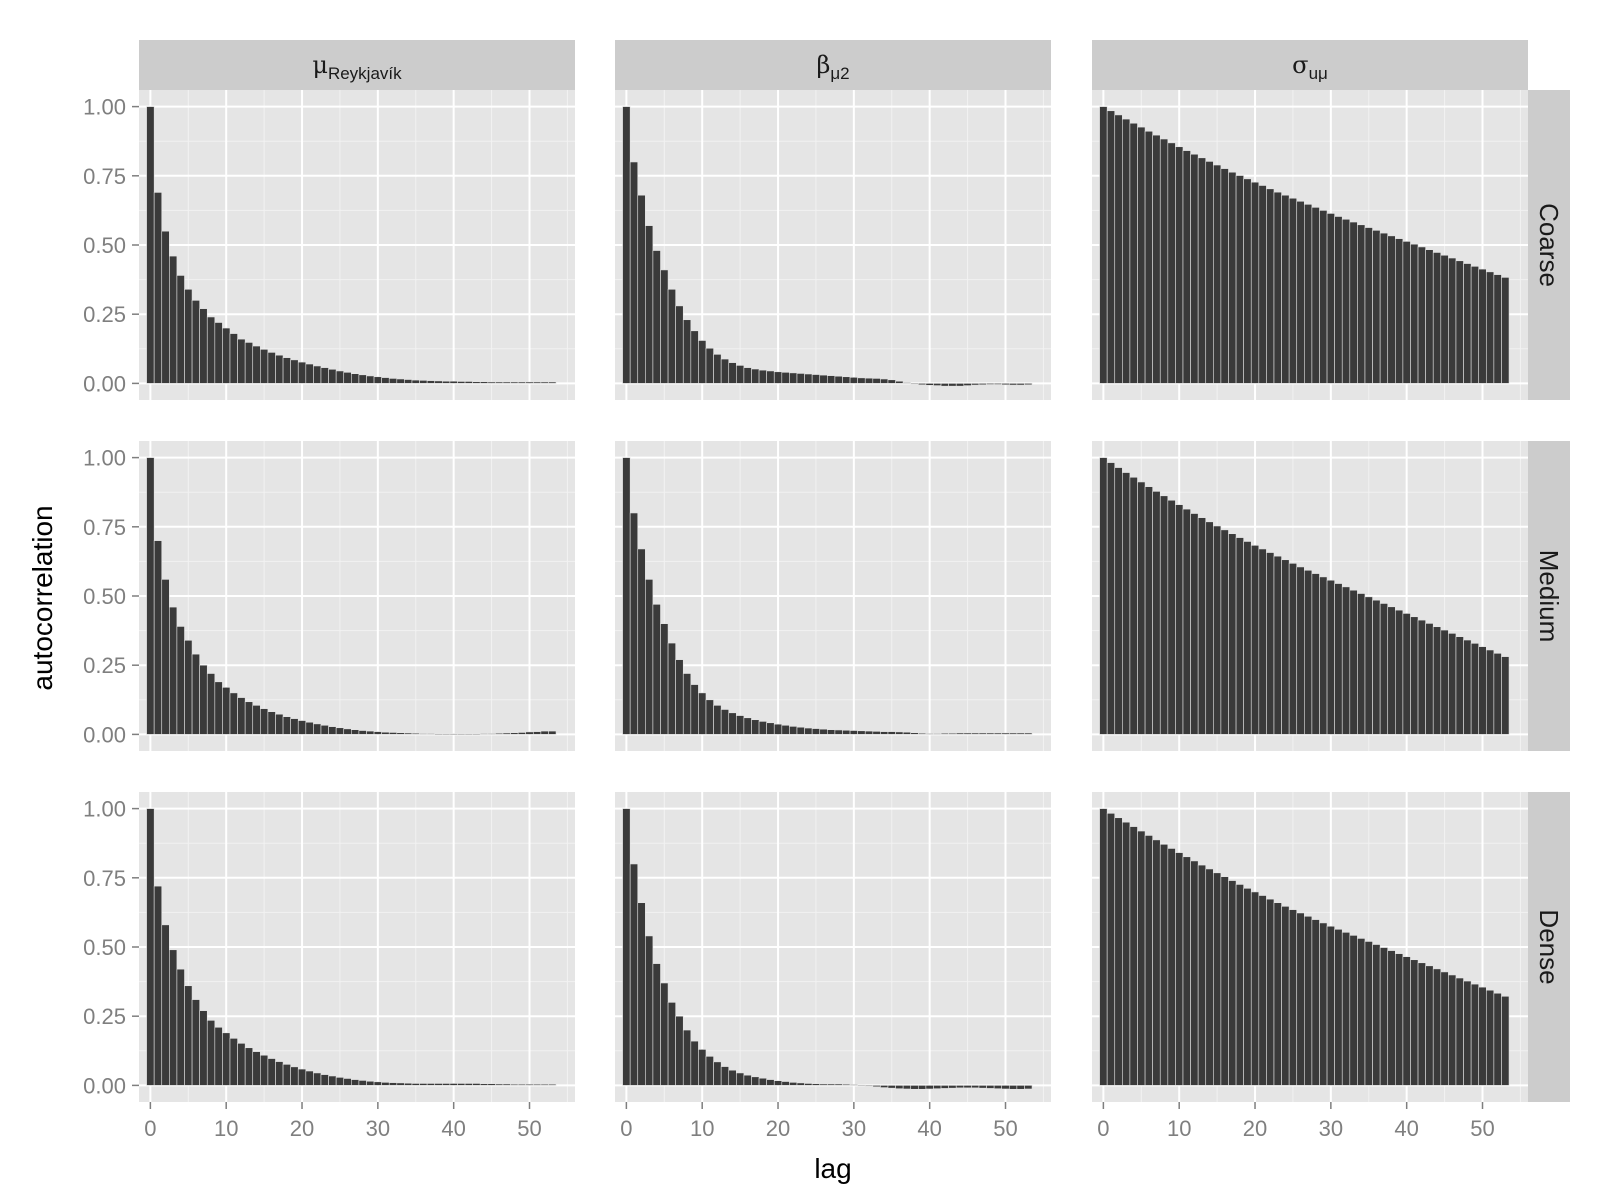  What do you see at coordinates (104, 383) in the screenshot?
I see `y-tick-label: 0.00` at bounding box center [104, 383].